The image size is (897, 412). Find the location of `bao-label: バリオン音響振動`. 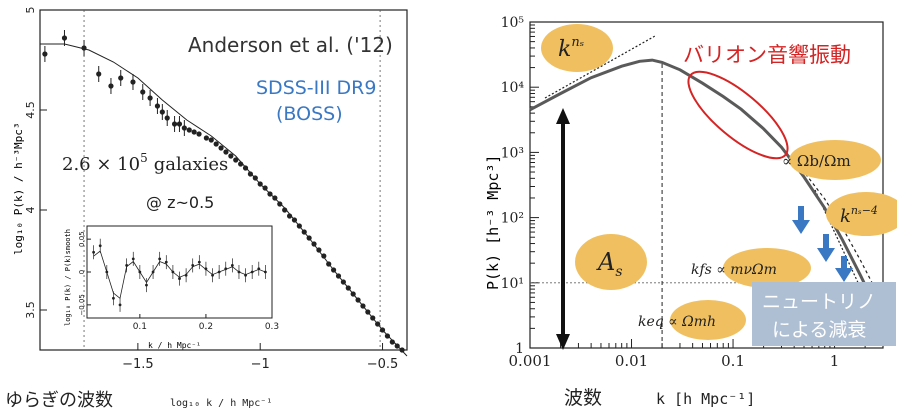

bao-label: バリオン音響振動 is located at coordinates (767, 55).